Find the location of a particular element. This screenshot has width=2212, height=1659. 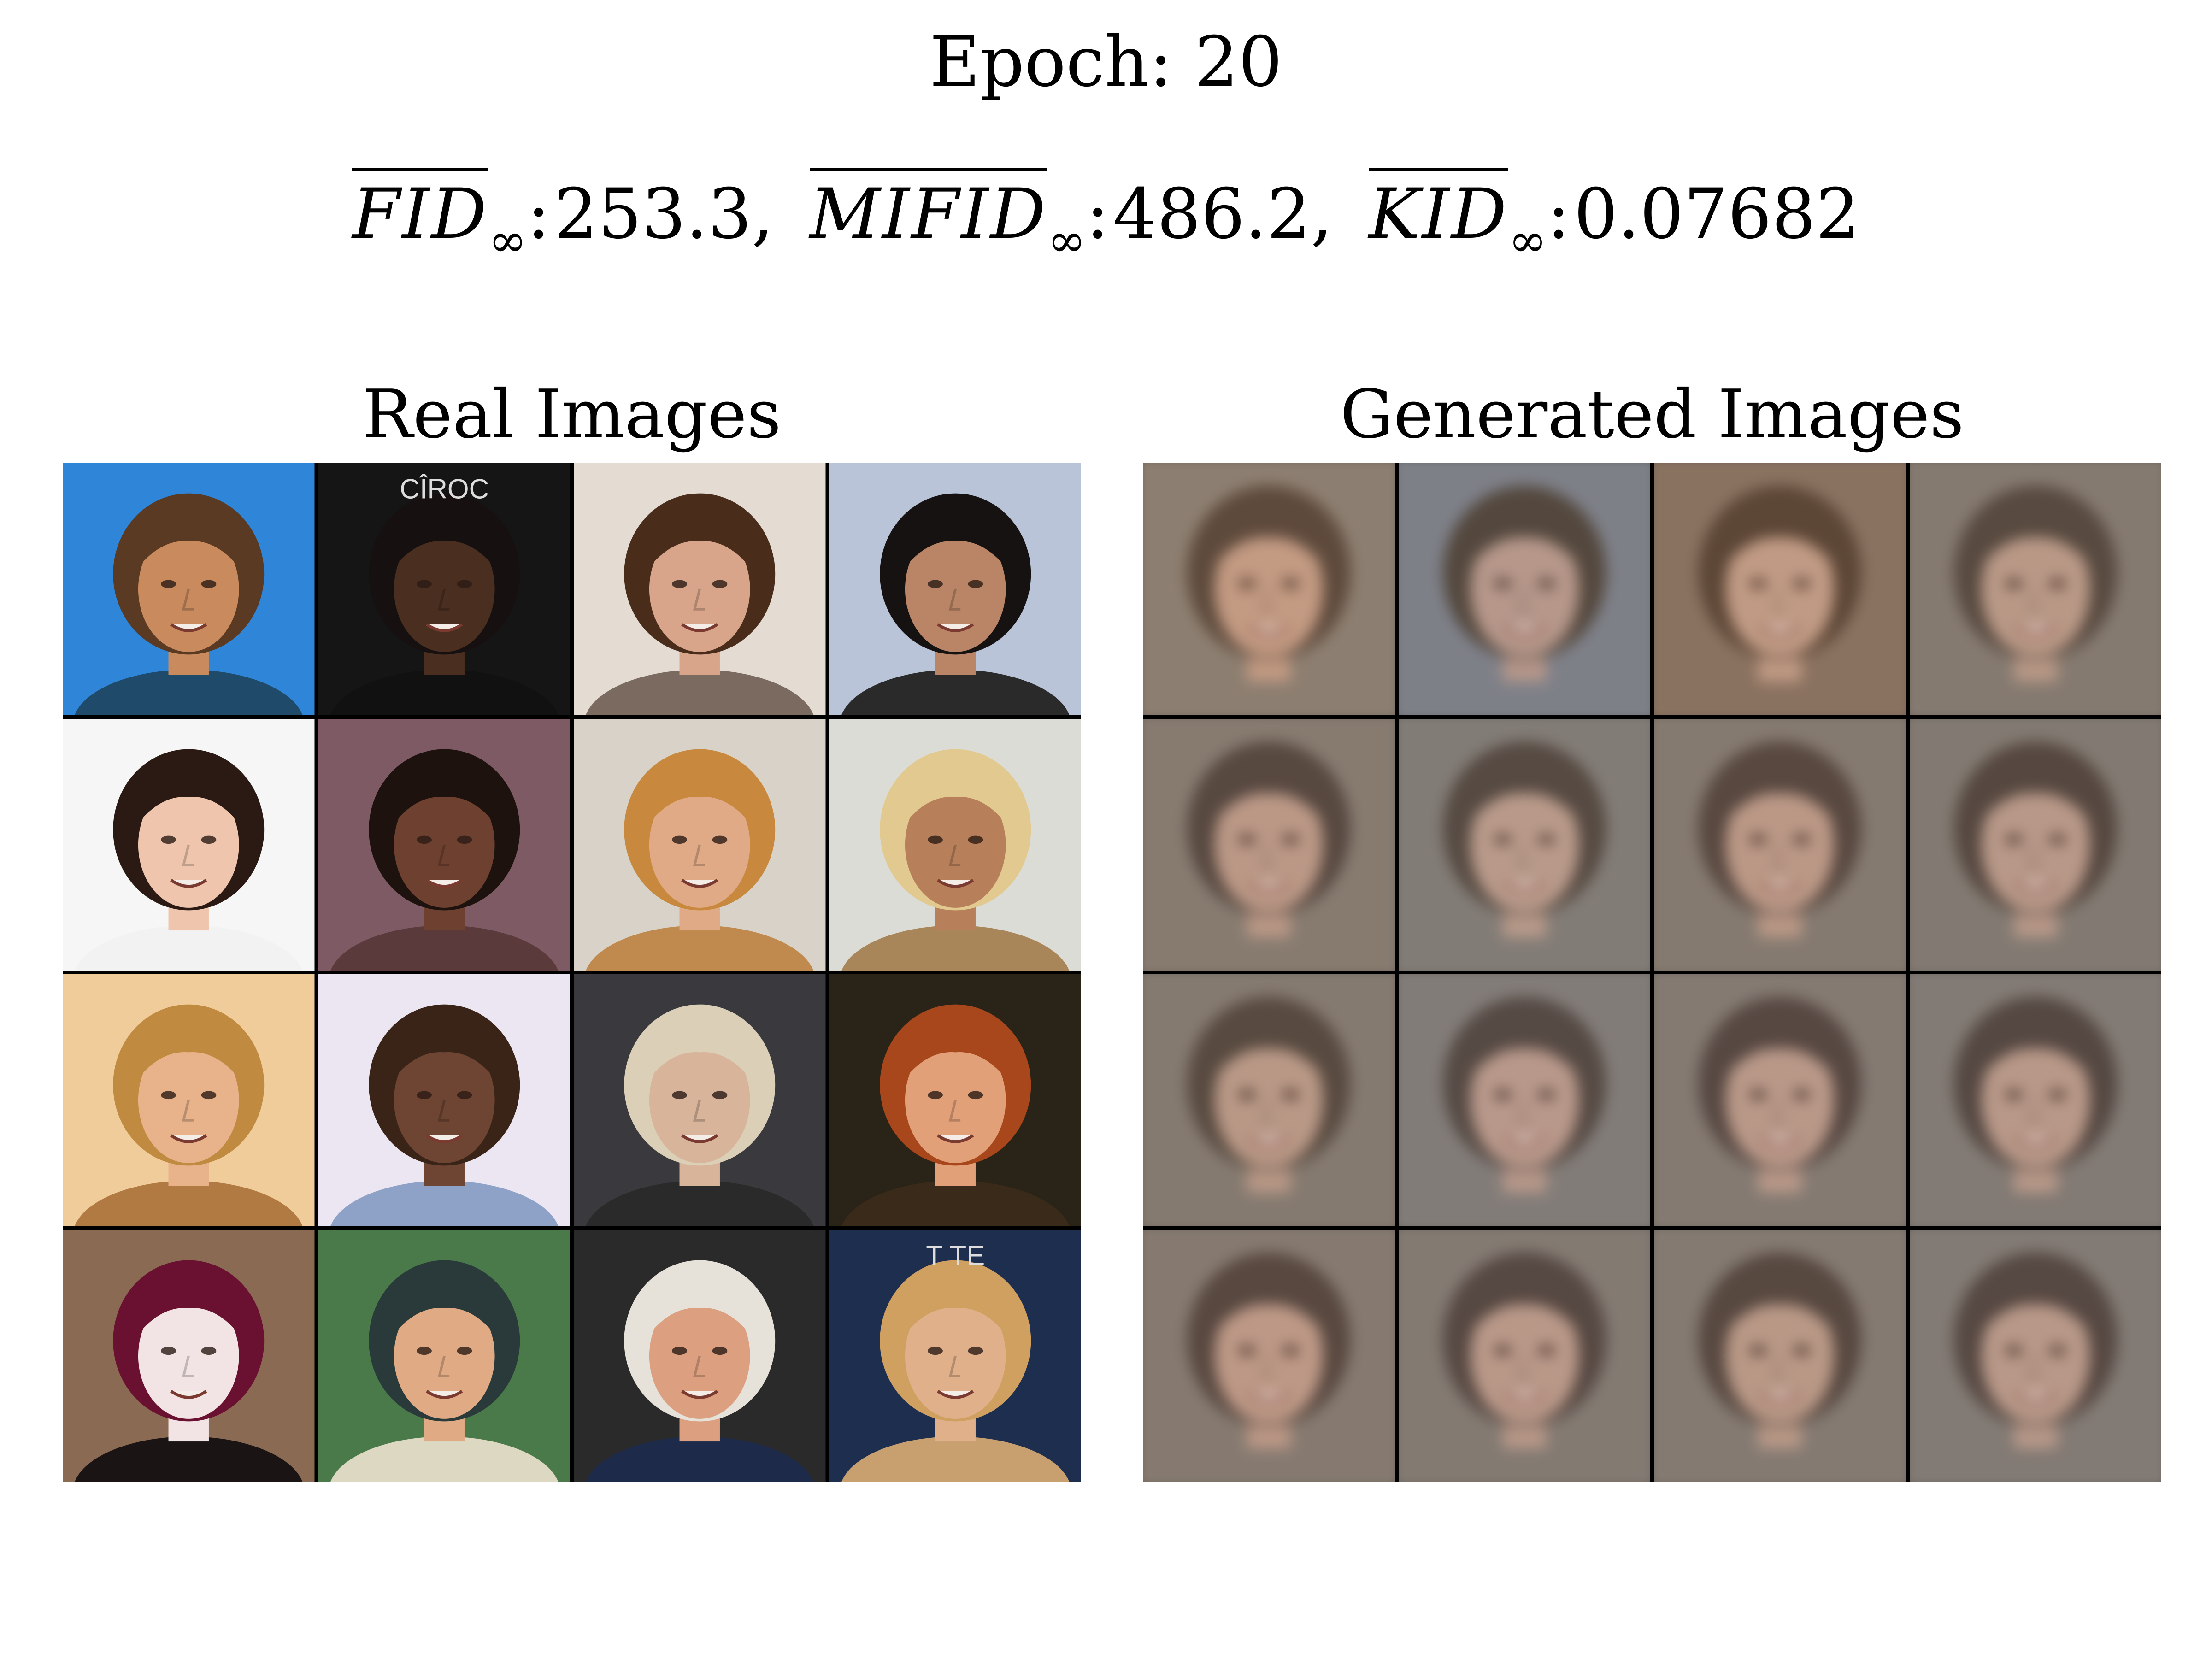

metrics-line: FID∞:253.3, MIFID∞:486.2, KID∞:0.07682 is located at coordinates (1106, 227).